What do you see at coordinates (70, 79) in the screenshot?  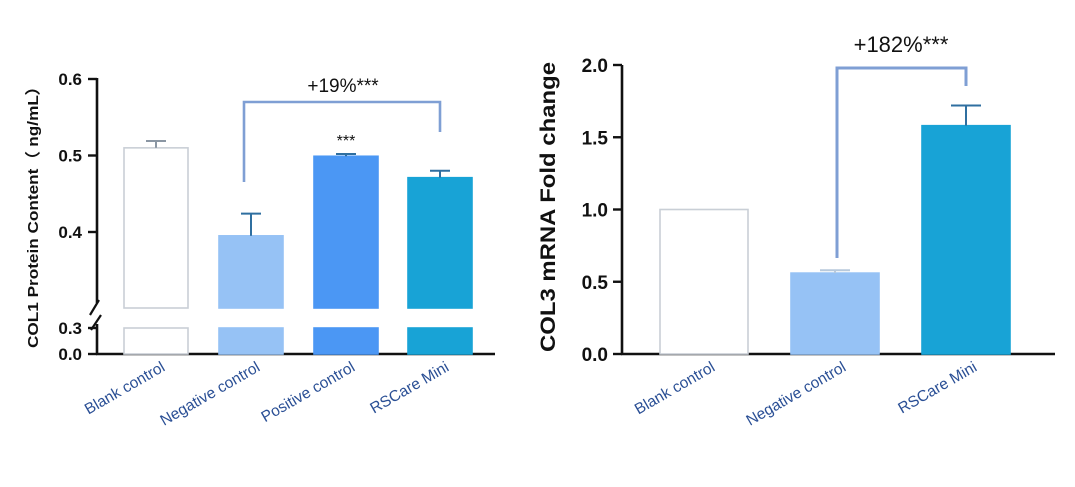 I see `y-tick-label: 0.6` at bounding box center [70, 79].